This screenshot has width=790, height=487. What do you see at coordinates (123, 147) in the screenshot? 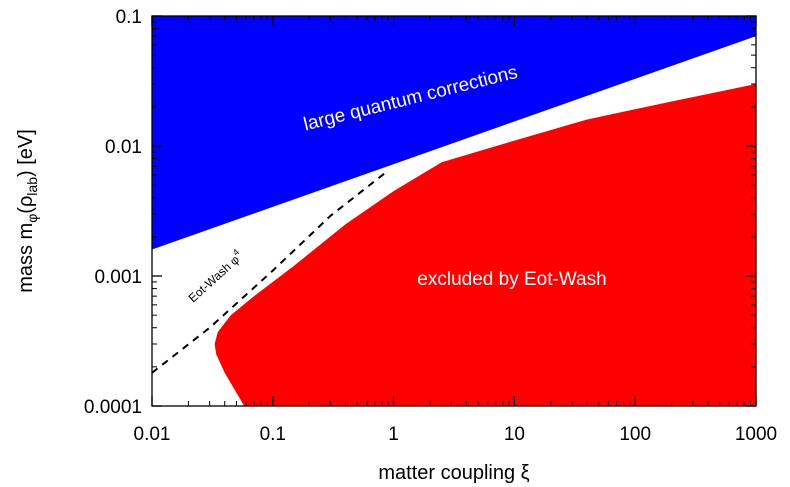
I see `y-tick-label: 0.01` at bounding box center [123, 147].